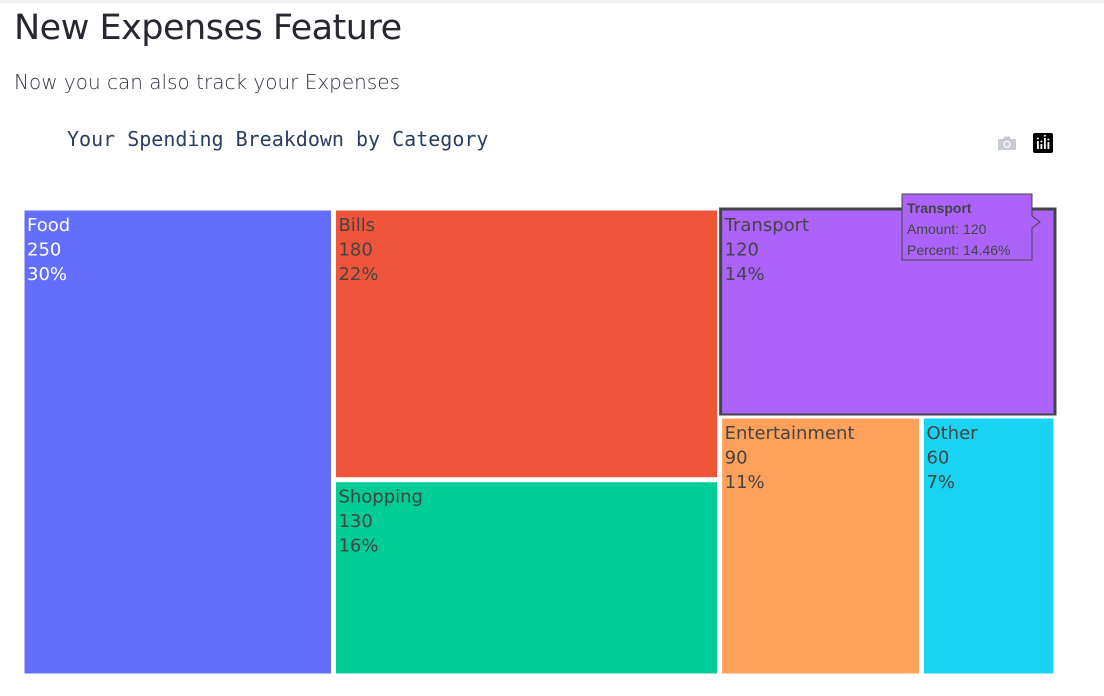 This screenshot has height=696, width=1104. What do you see at coordinates (355, 250) in the screenshot?
I see `tile-value: 180` at bounding box center [355, 250].